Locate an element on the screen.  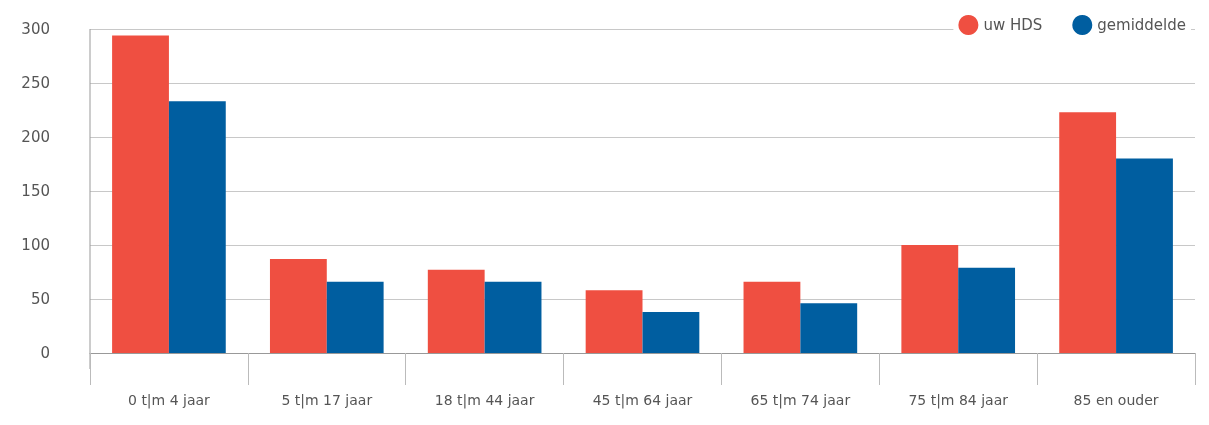
x-tick-label: 0 t|m 4 jaar is located at coordinates (169, 400).